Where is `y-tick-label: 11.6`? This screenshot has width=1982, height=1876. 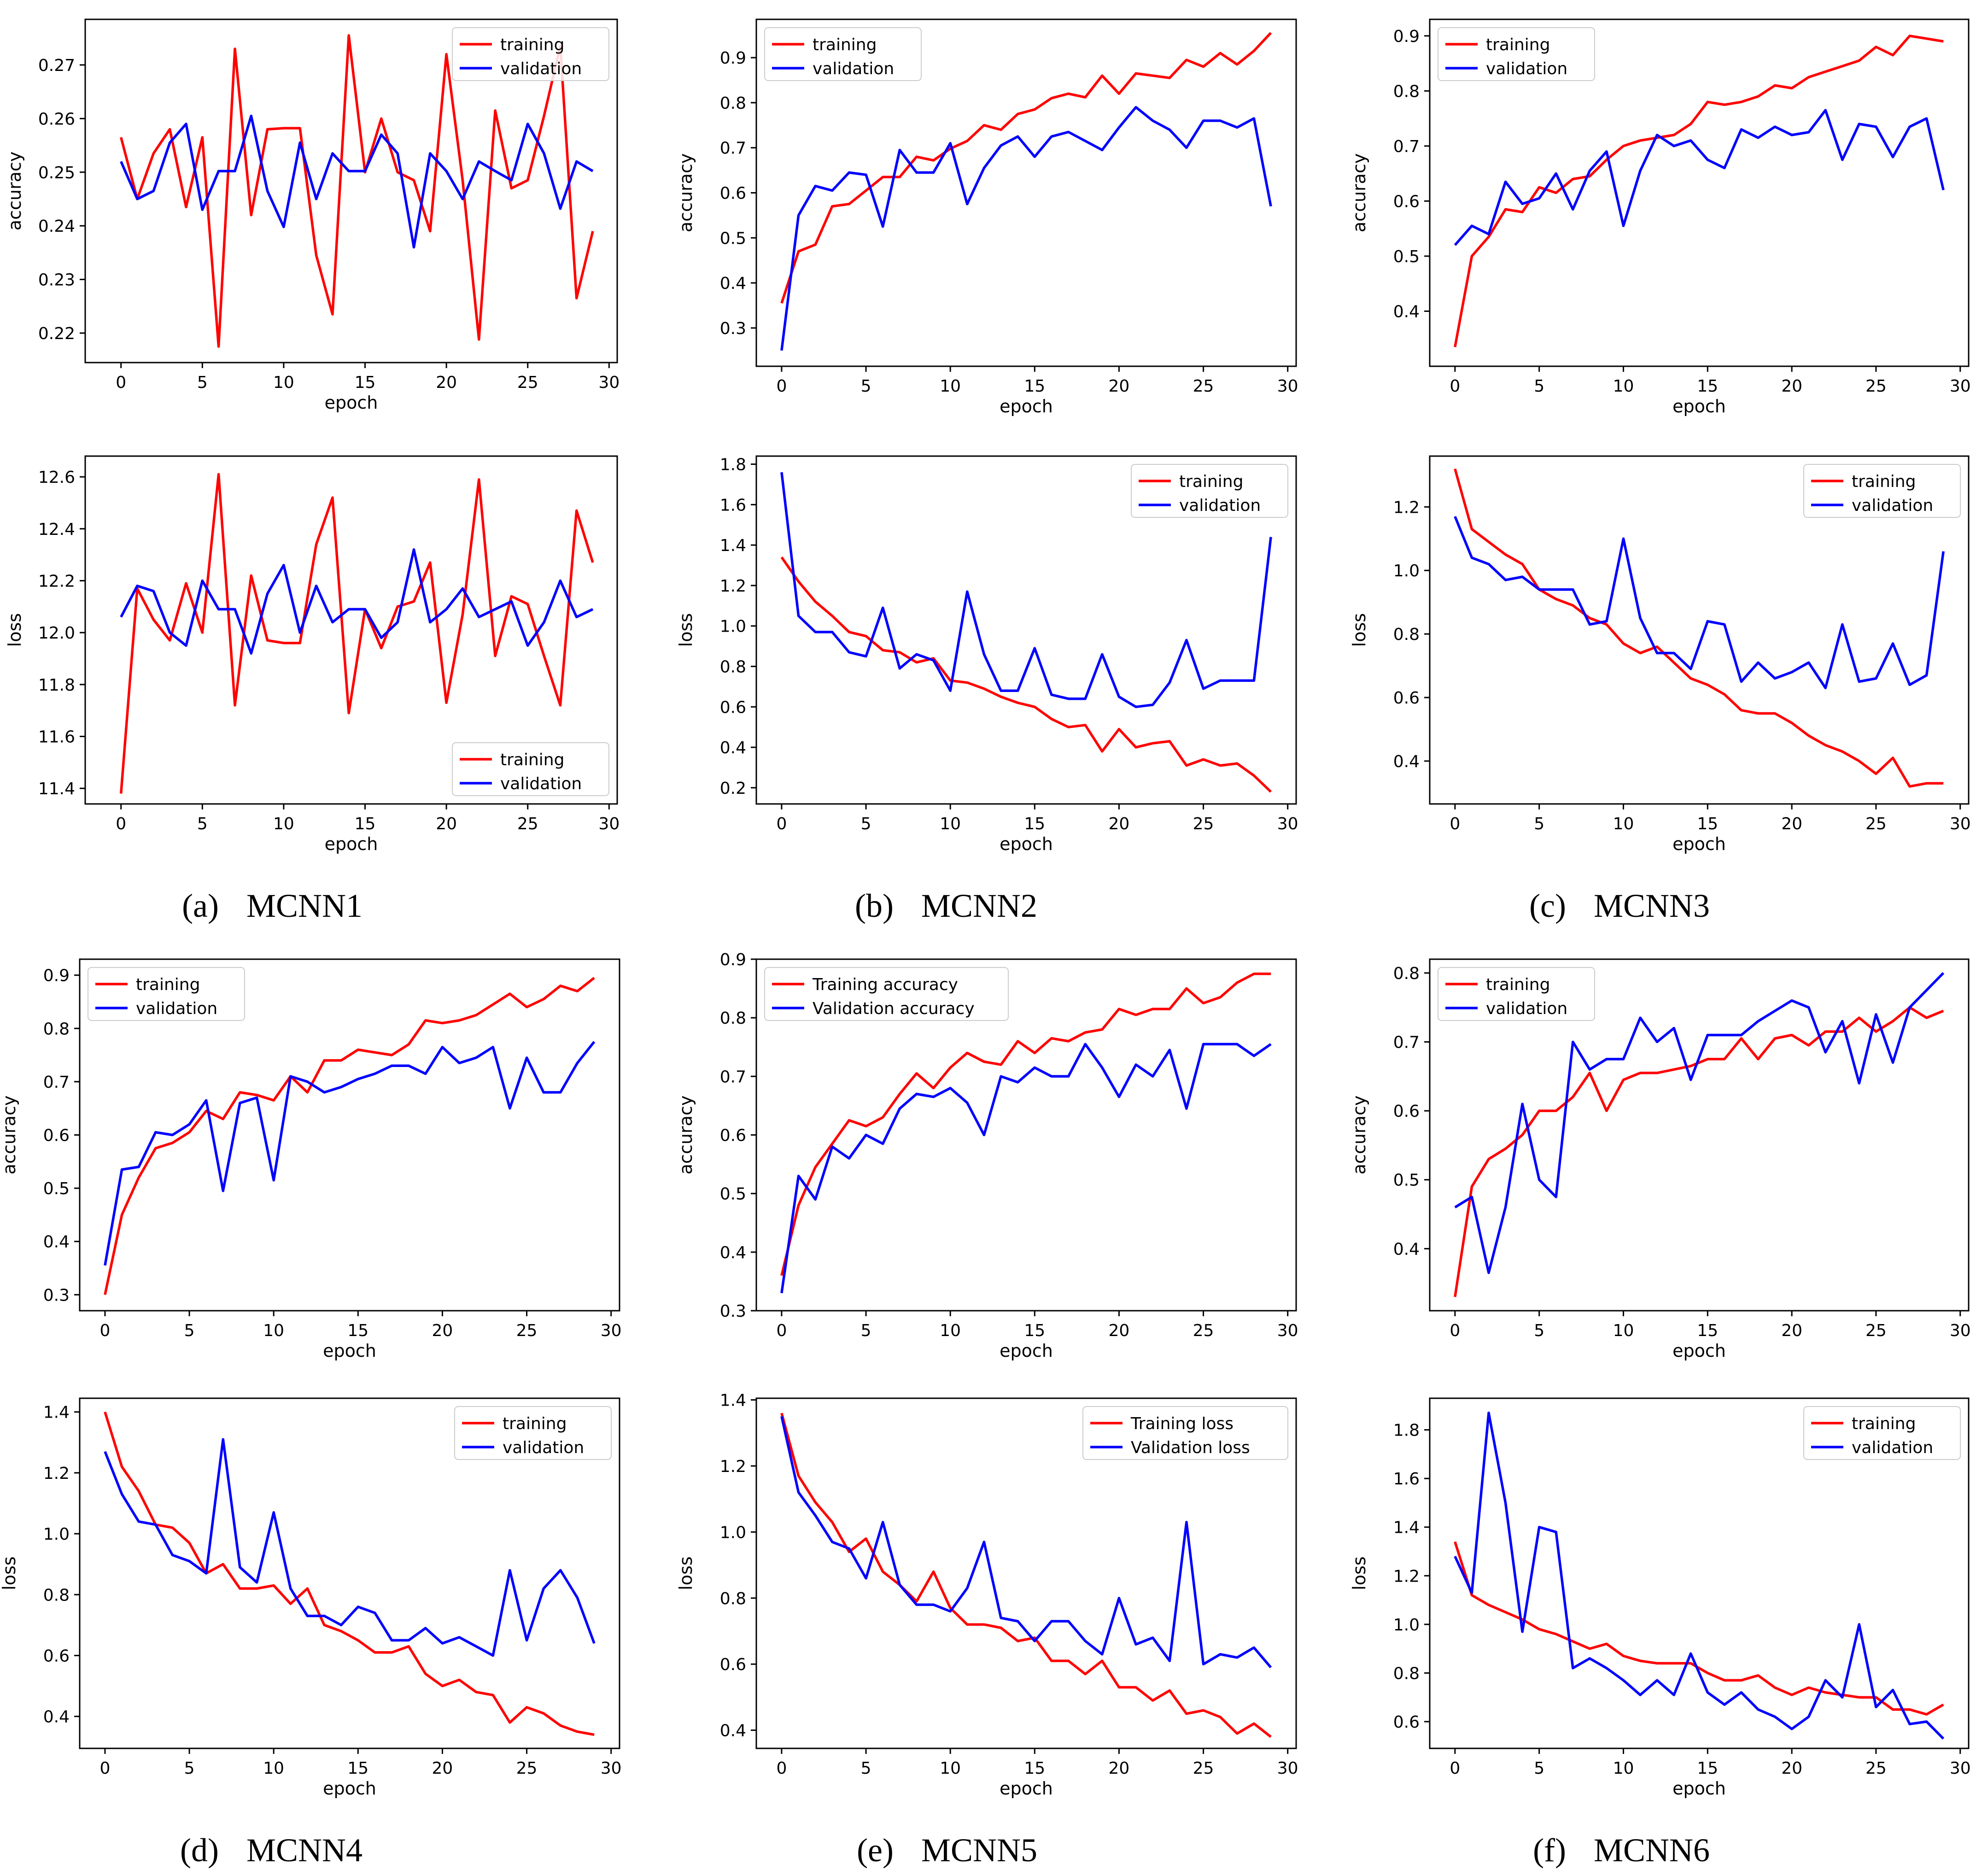
y-tick-label: 11.6 is located at coordinates (56, 737).